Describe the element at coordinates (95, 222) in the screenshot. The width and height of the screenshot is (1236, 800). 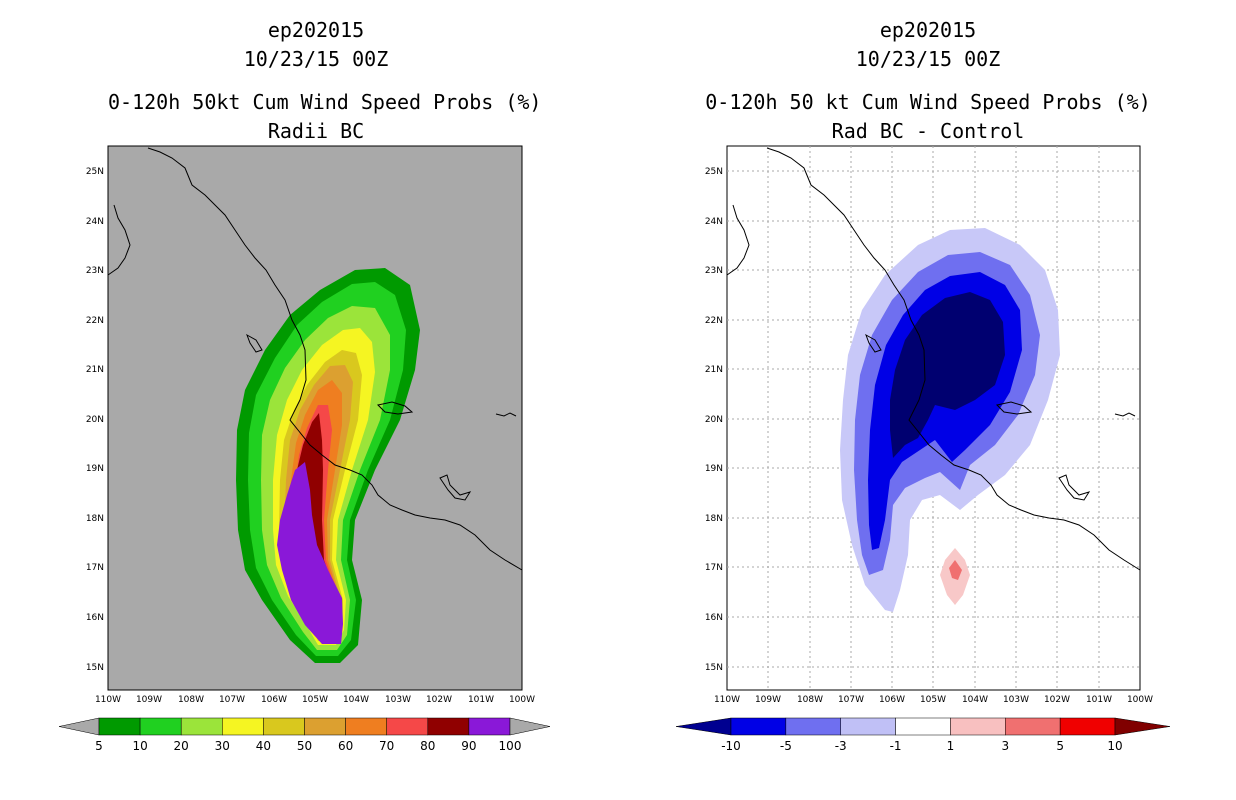
I see `left-lat-24n: 24N` at that location.